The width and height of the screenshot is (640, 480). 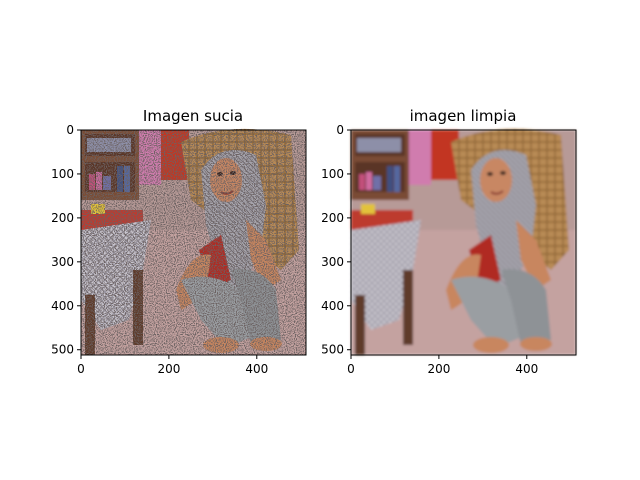 I want to click on panel-title: Imagen sucia, so click(x=193, y=116).